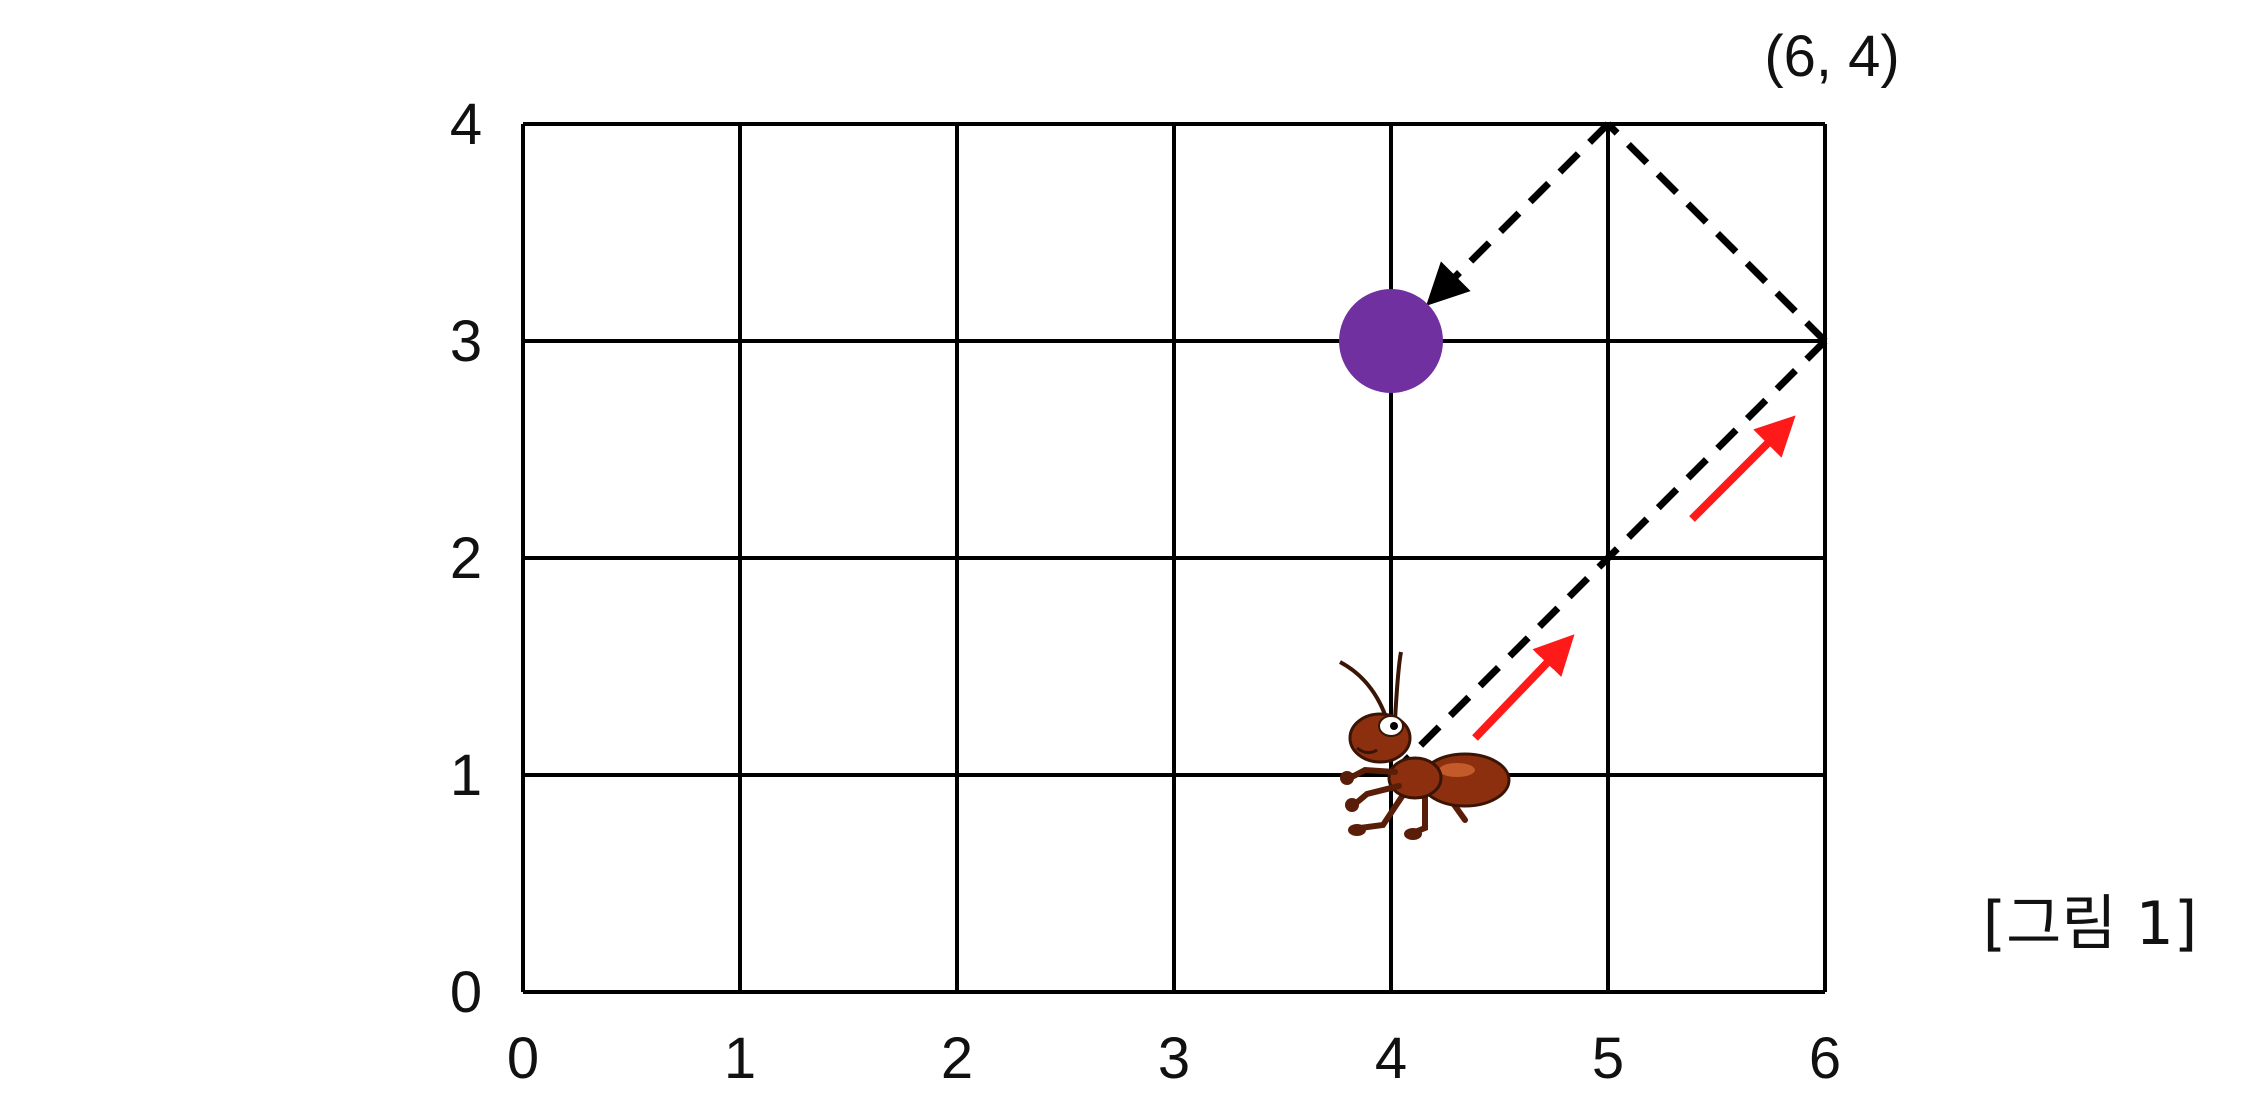 The image size is (2262, 1114). I want to click on x-axis-tick-labels: 0 1 2 3 4 5 6, so click(1174, 1058).